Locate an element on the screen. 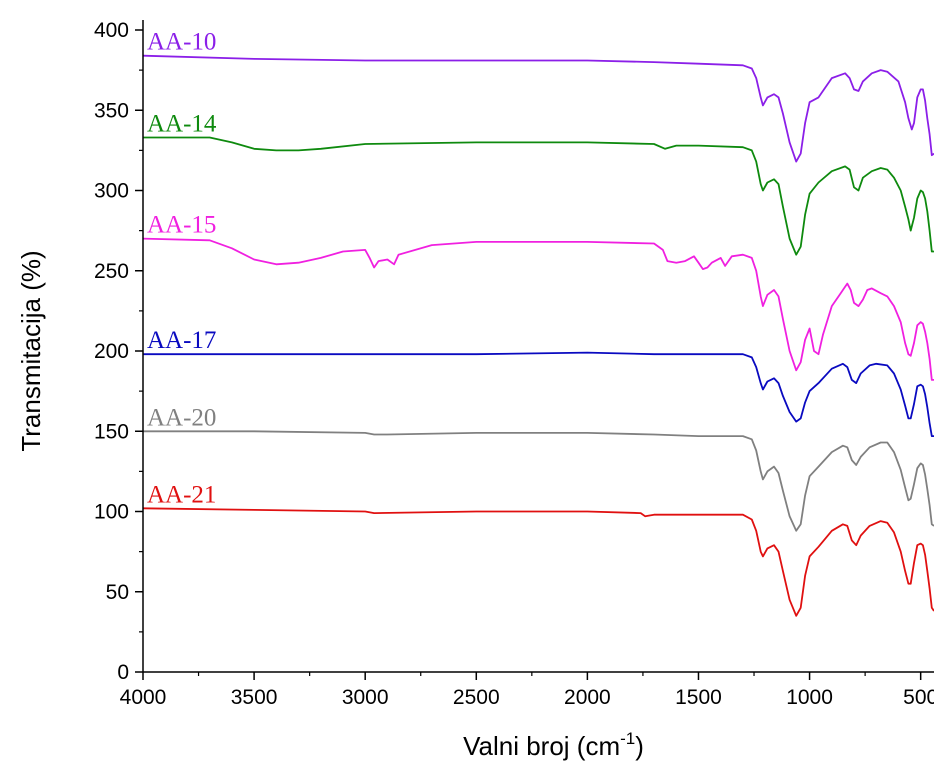 The image size is (934, 778). y-tick-label: 300 is located at coordinates (111, 191).